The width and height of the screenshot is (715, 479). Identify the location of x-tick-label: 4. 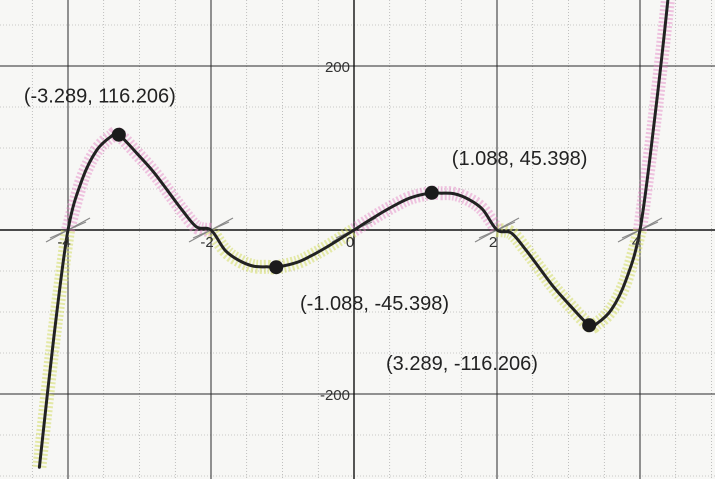
(636, 242).